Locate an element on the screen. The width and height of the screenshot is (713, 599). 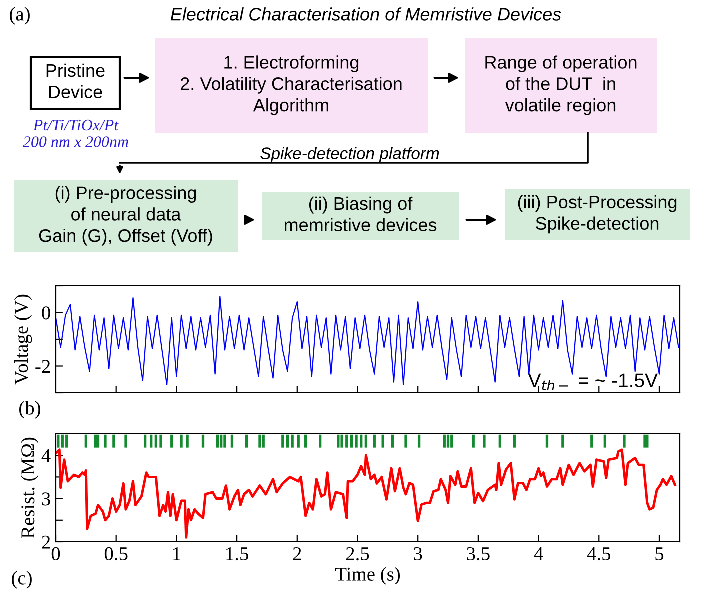
y-axis-title: Voltage (V) is located at coordinates (23, 339).